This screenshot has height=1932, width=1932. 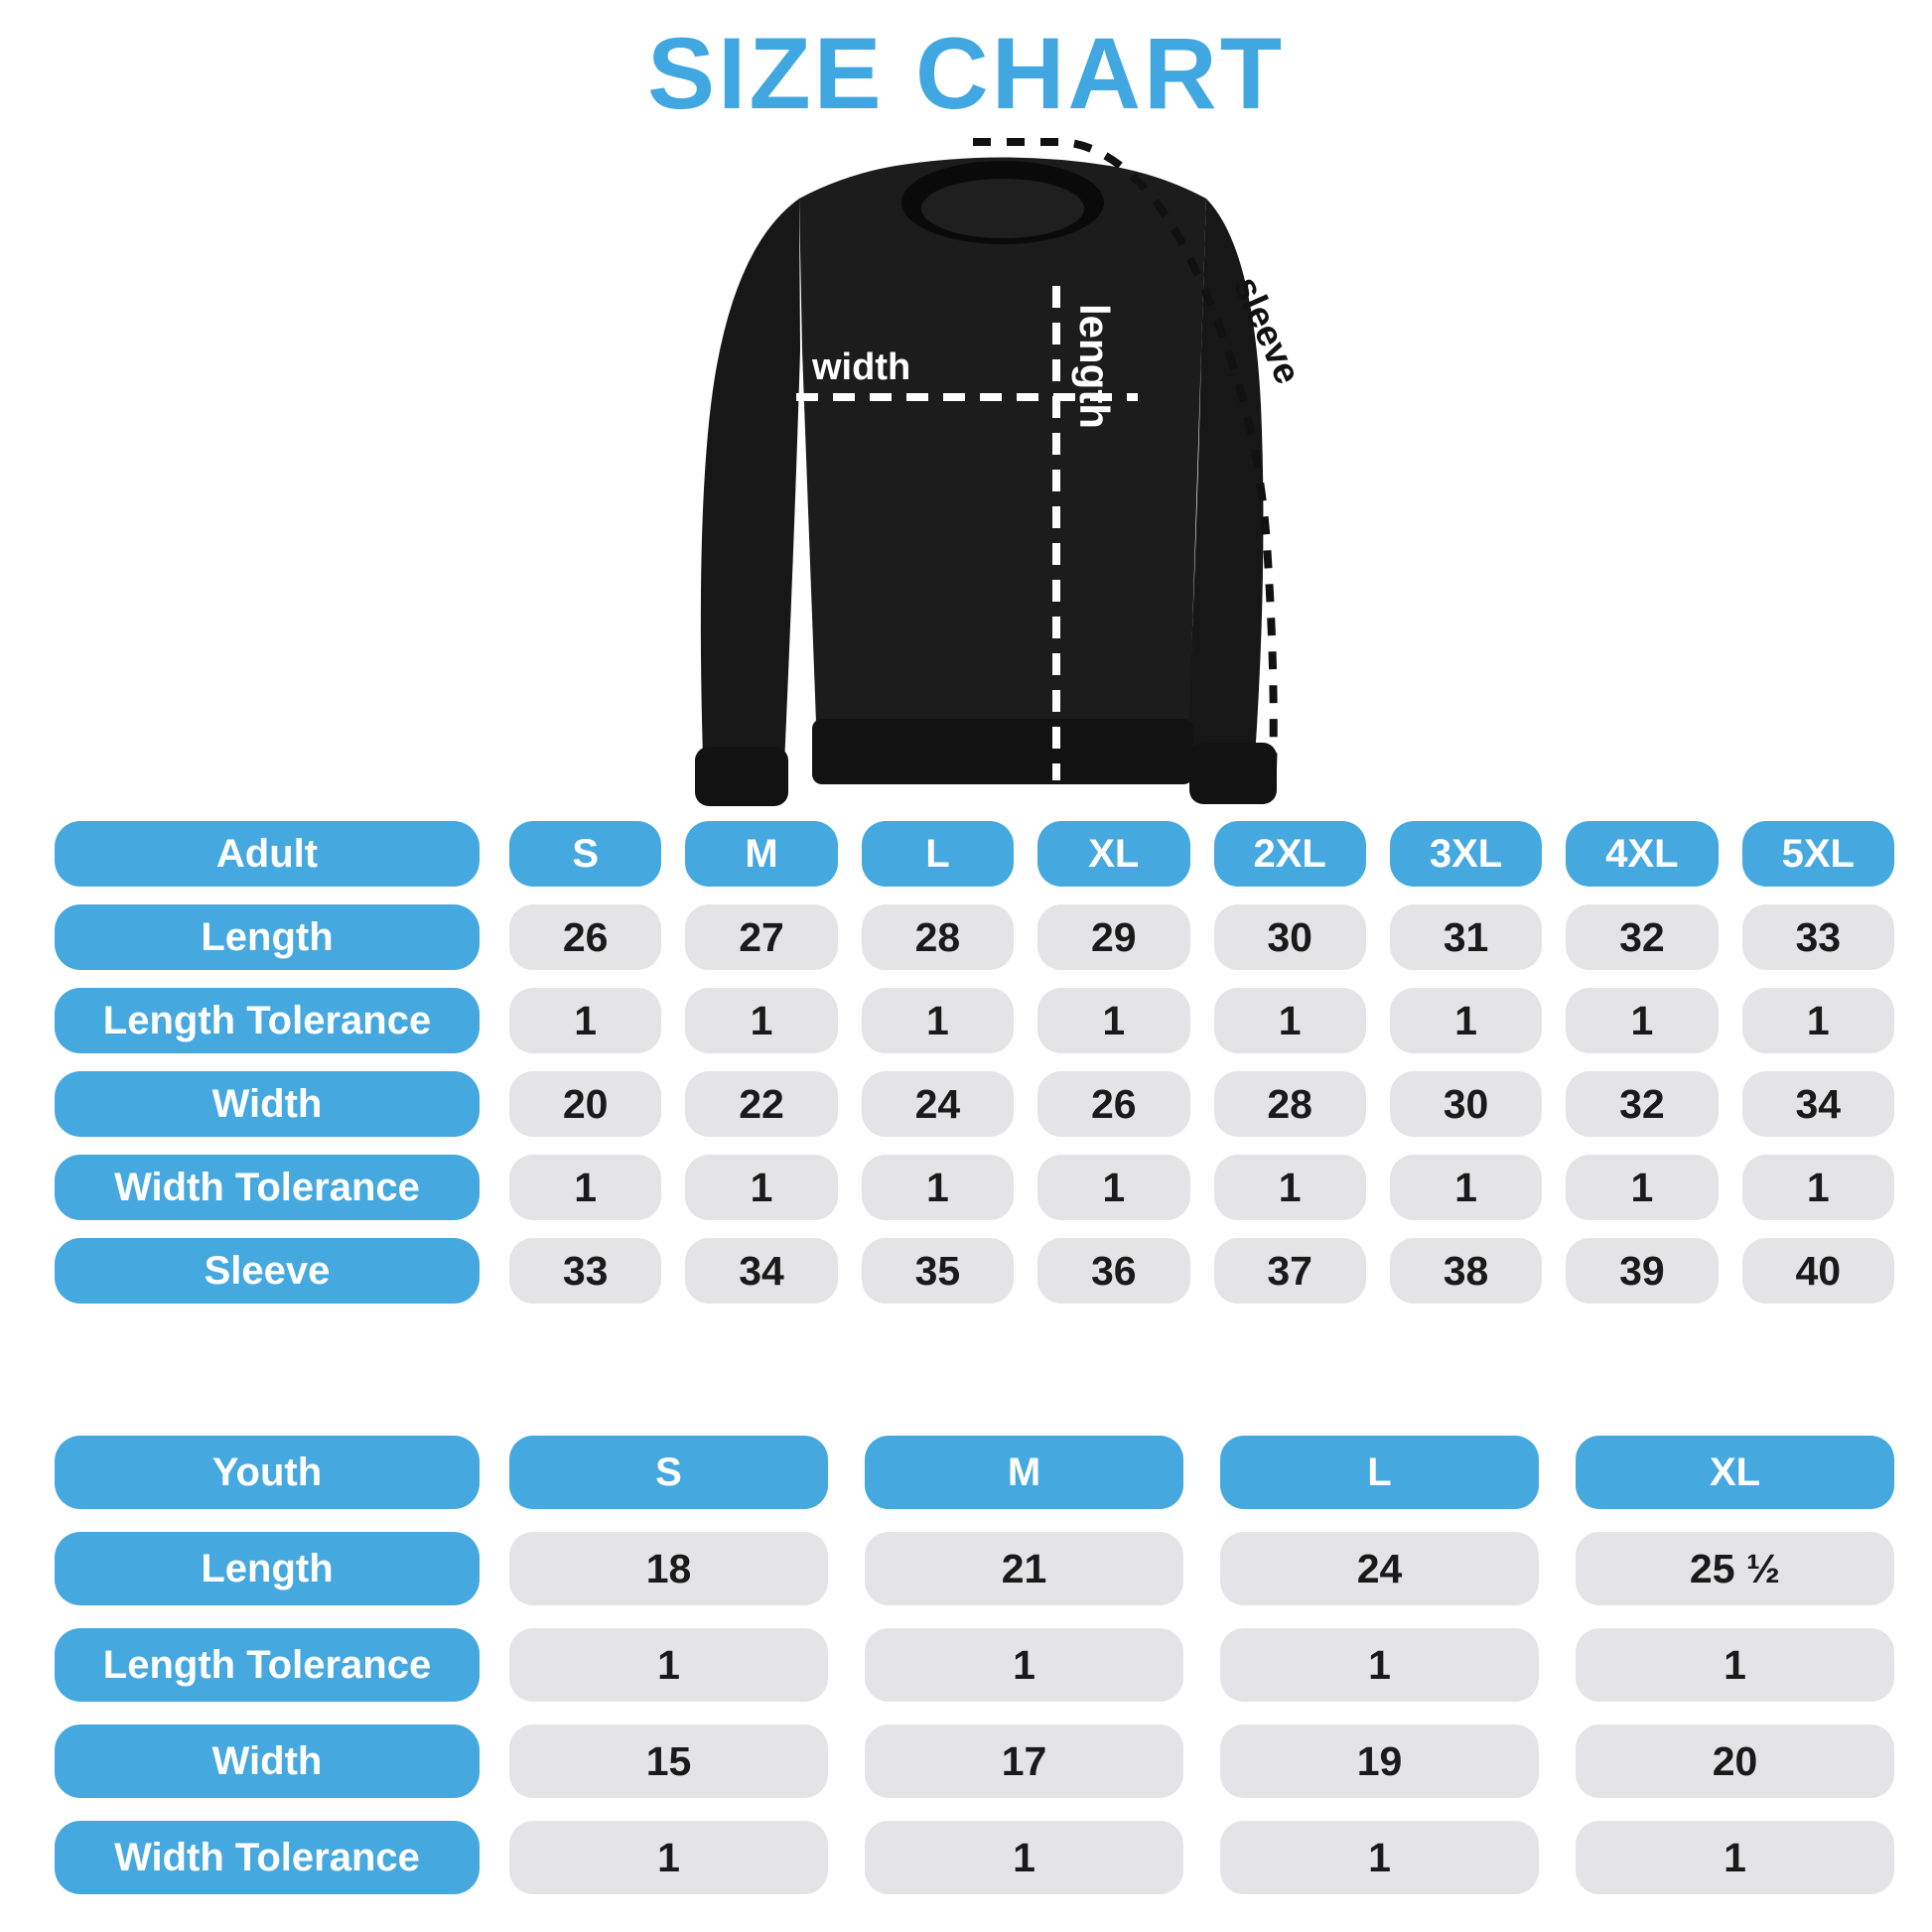 What do you see at coordinates (966, 73) in the screenshot?
I see `page-title: SIZE CHART` at bounding box center [966, 73].